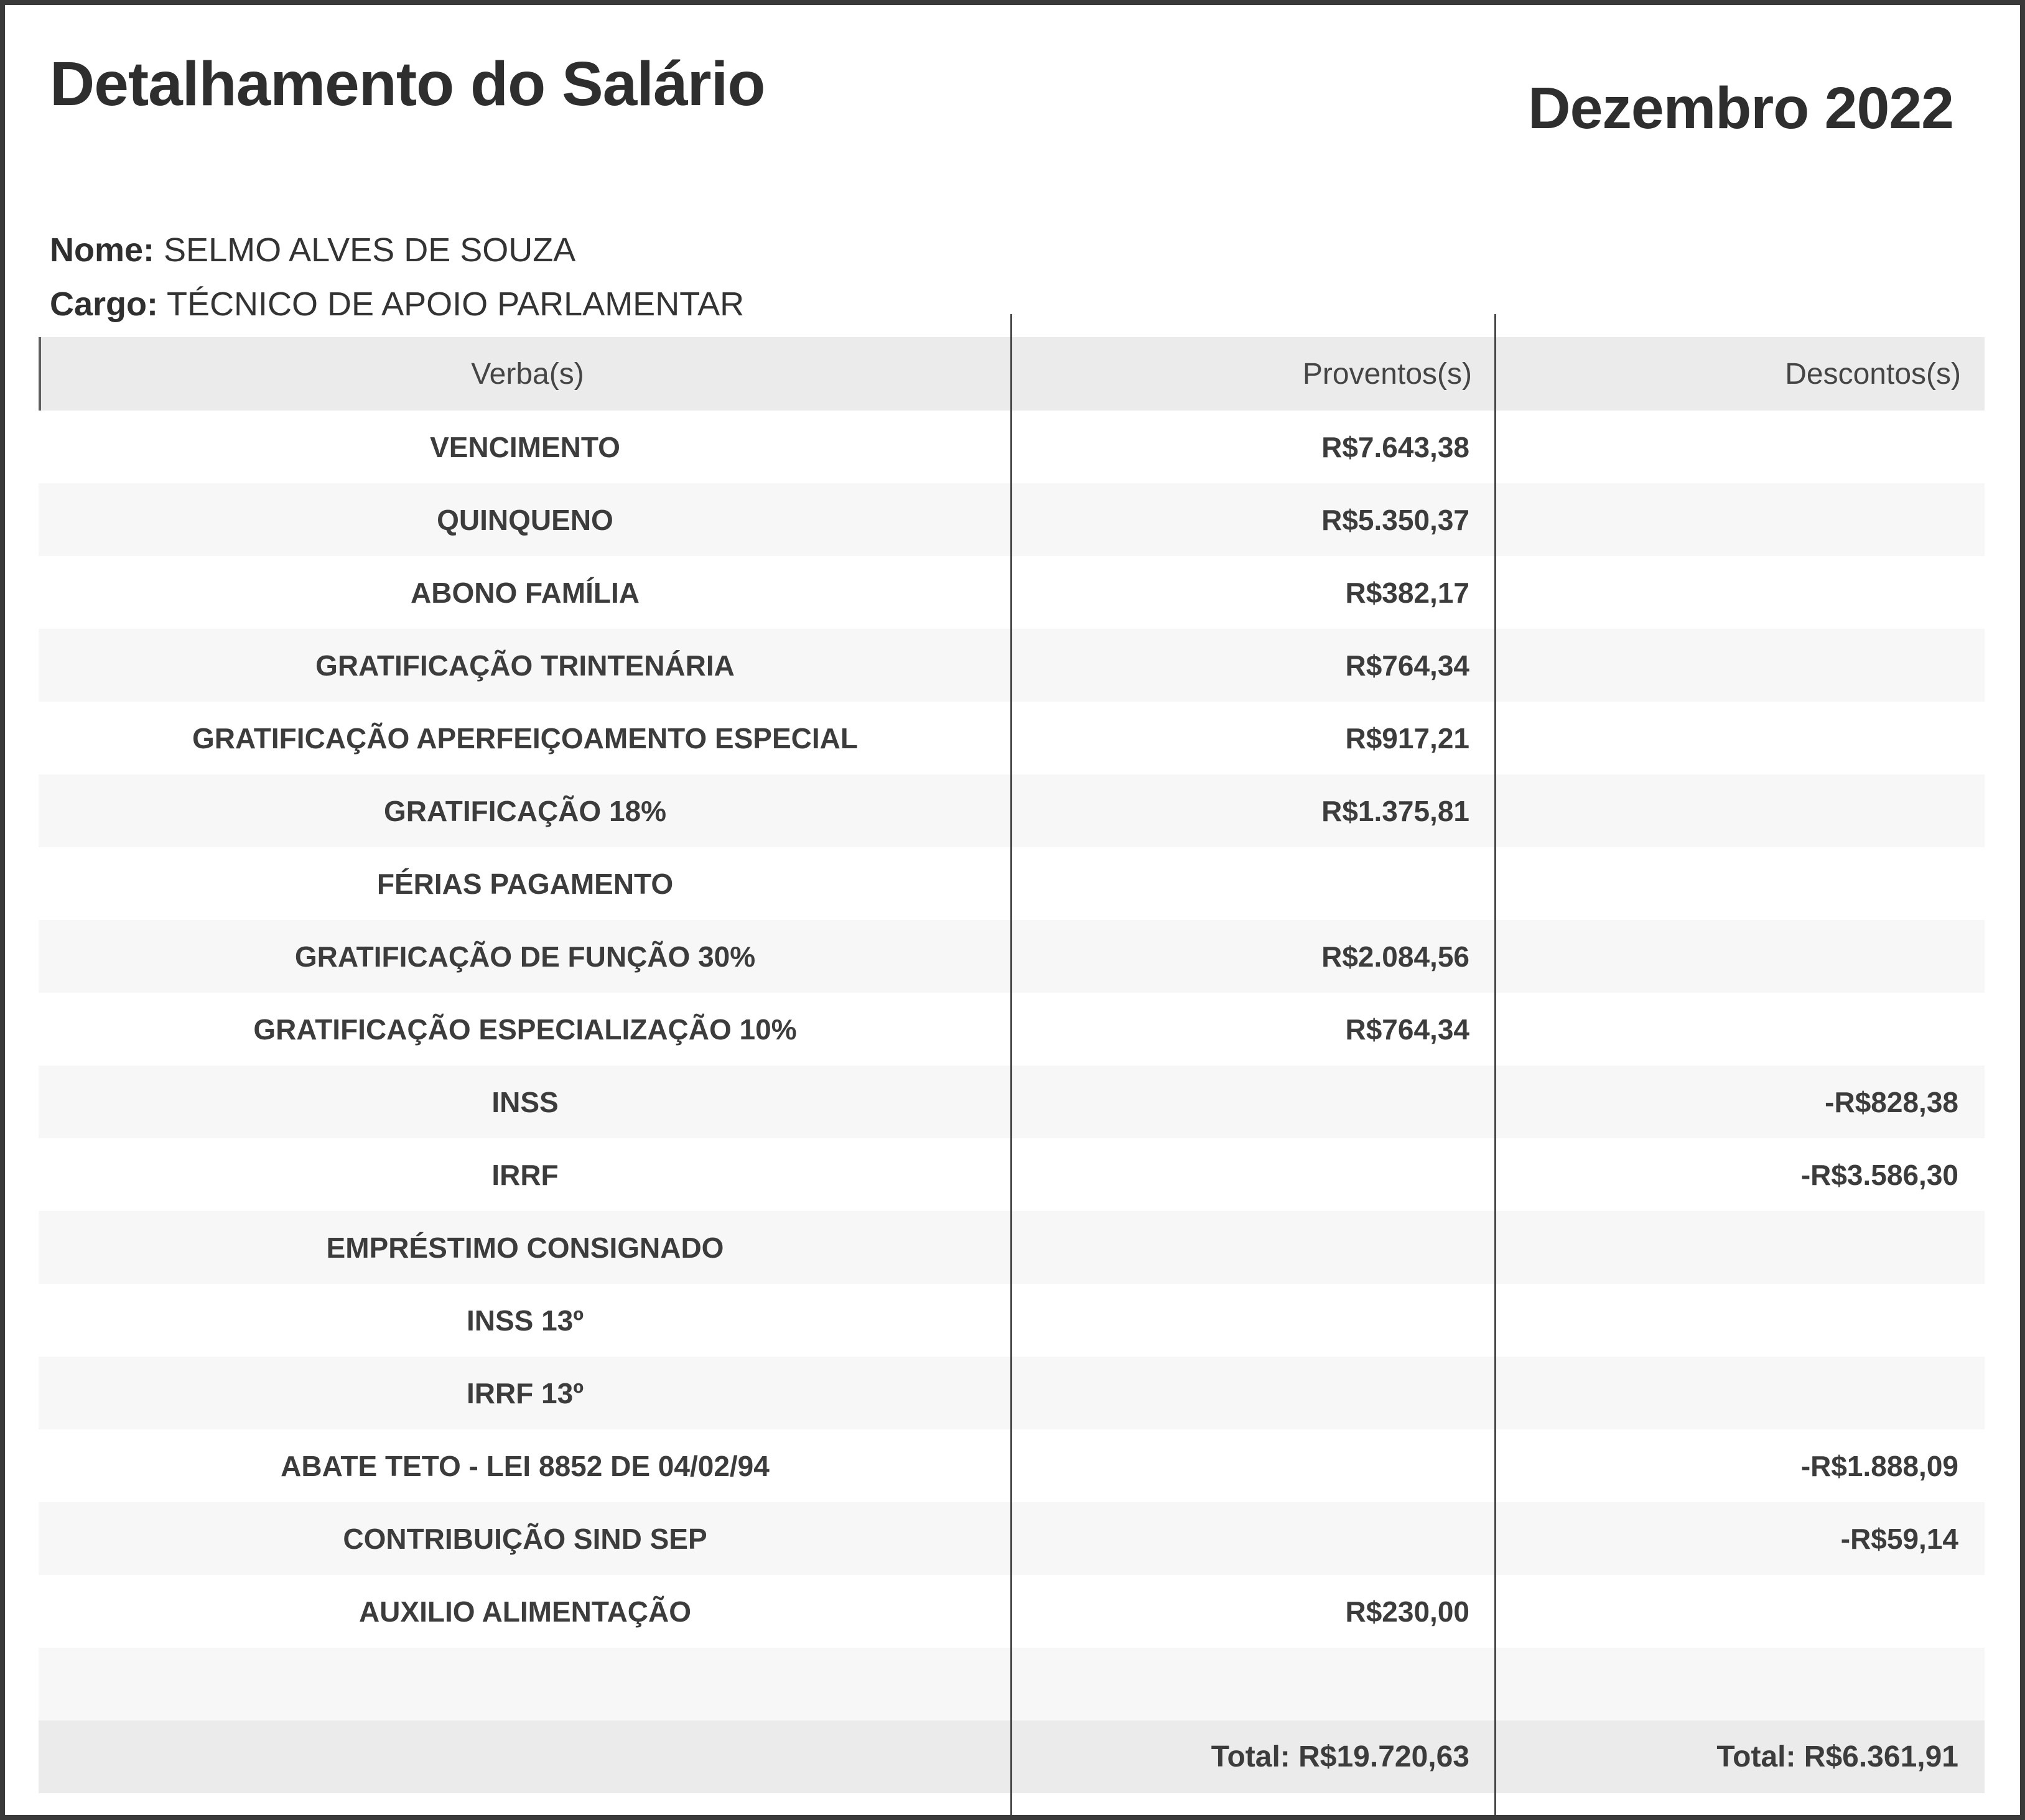 The image size is (2025, 1820). What do you see at coordinates (370, 250) in the screenshot?
I see `employee-name: SELMO ALVES DE SOUZA` at bounding box center [370, 250].